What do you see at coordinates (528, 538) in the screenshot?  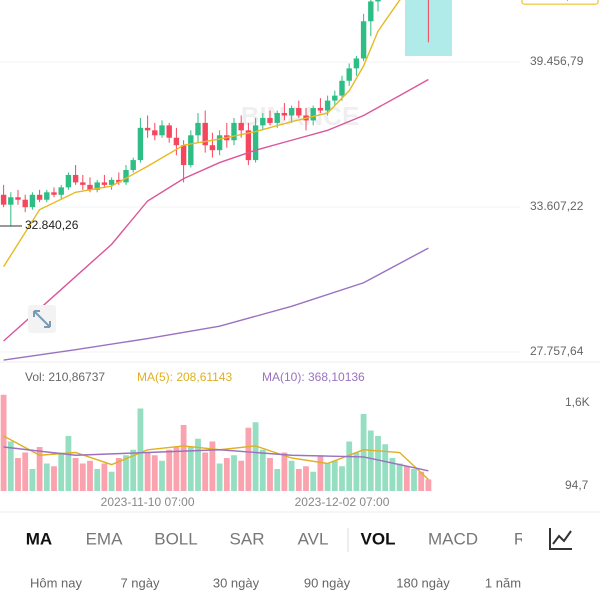 I see `indicator-tab: RSI` at bounding box center [528, 538].